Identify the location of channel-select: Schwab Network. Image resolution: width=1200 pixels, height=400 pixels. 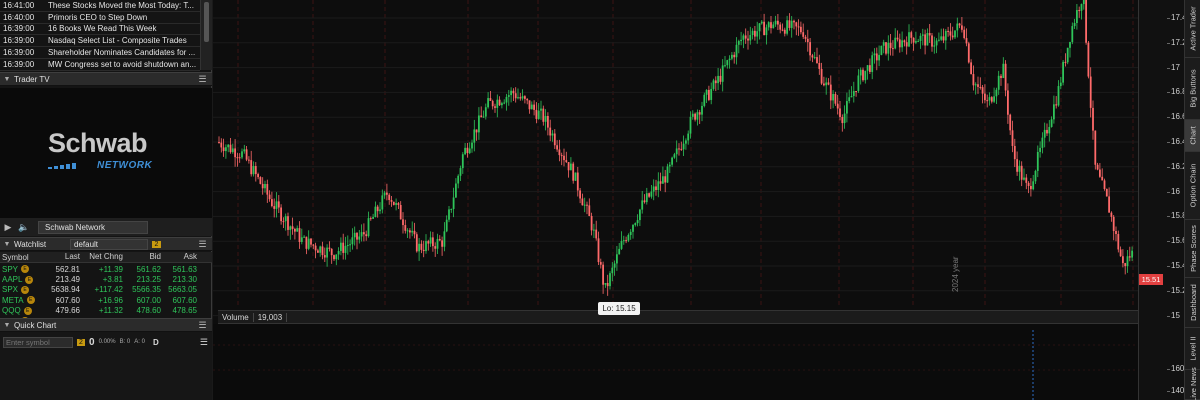
(93, 227).